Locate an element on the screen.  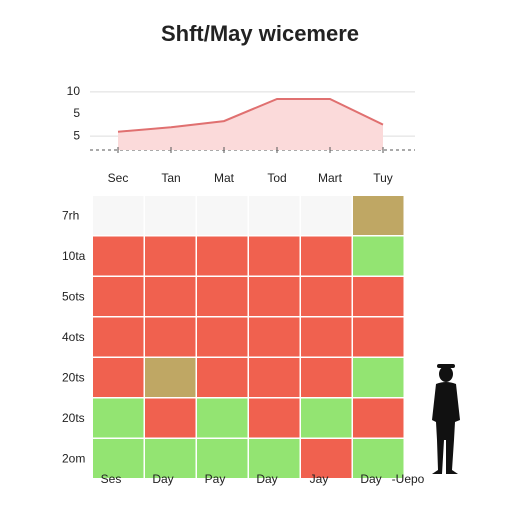
row-label: 10ta is located at coordinates (74, 256).